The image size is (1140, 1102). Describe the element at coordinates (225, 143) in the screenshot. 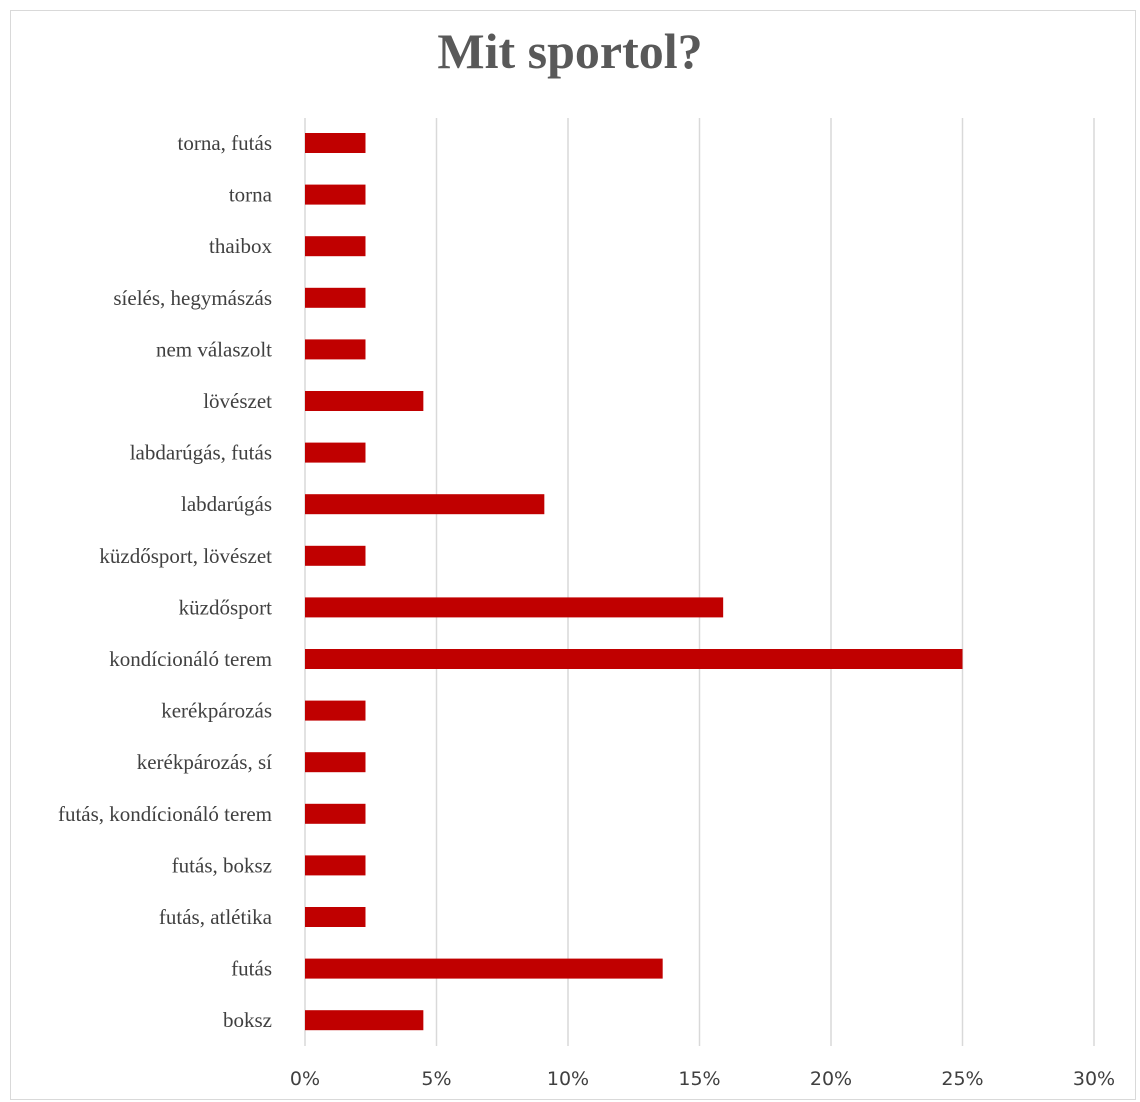

I see `category-label: torna, futás` at that location.